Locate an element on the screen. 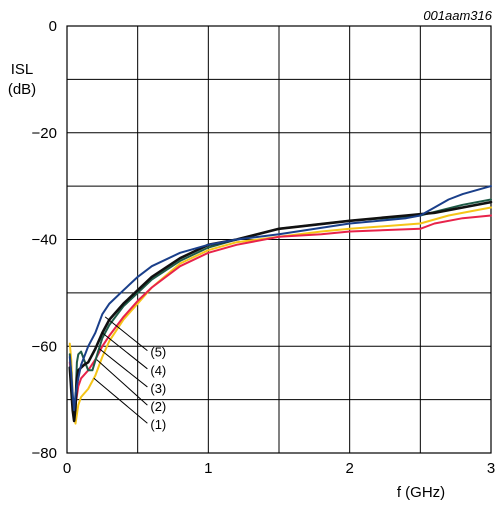  callout-label-1: (1) is located at coordinates (158, 424).